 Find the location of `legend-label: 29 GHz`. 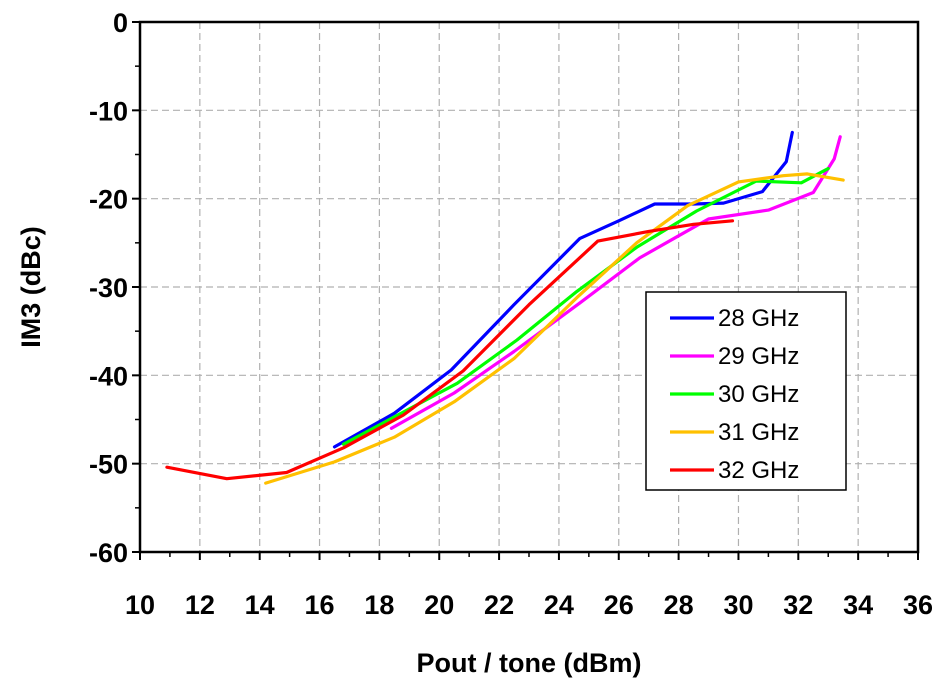

legend-label: 29 GHz is located at coordinates (758, 356).